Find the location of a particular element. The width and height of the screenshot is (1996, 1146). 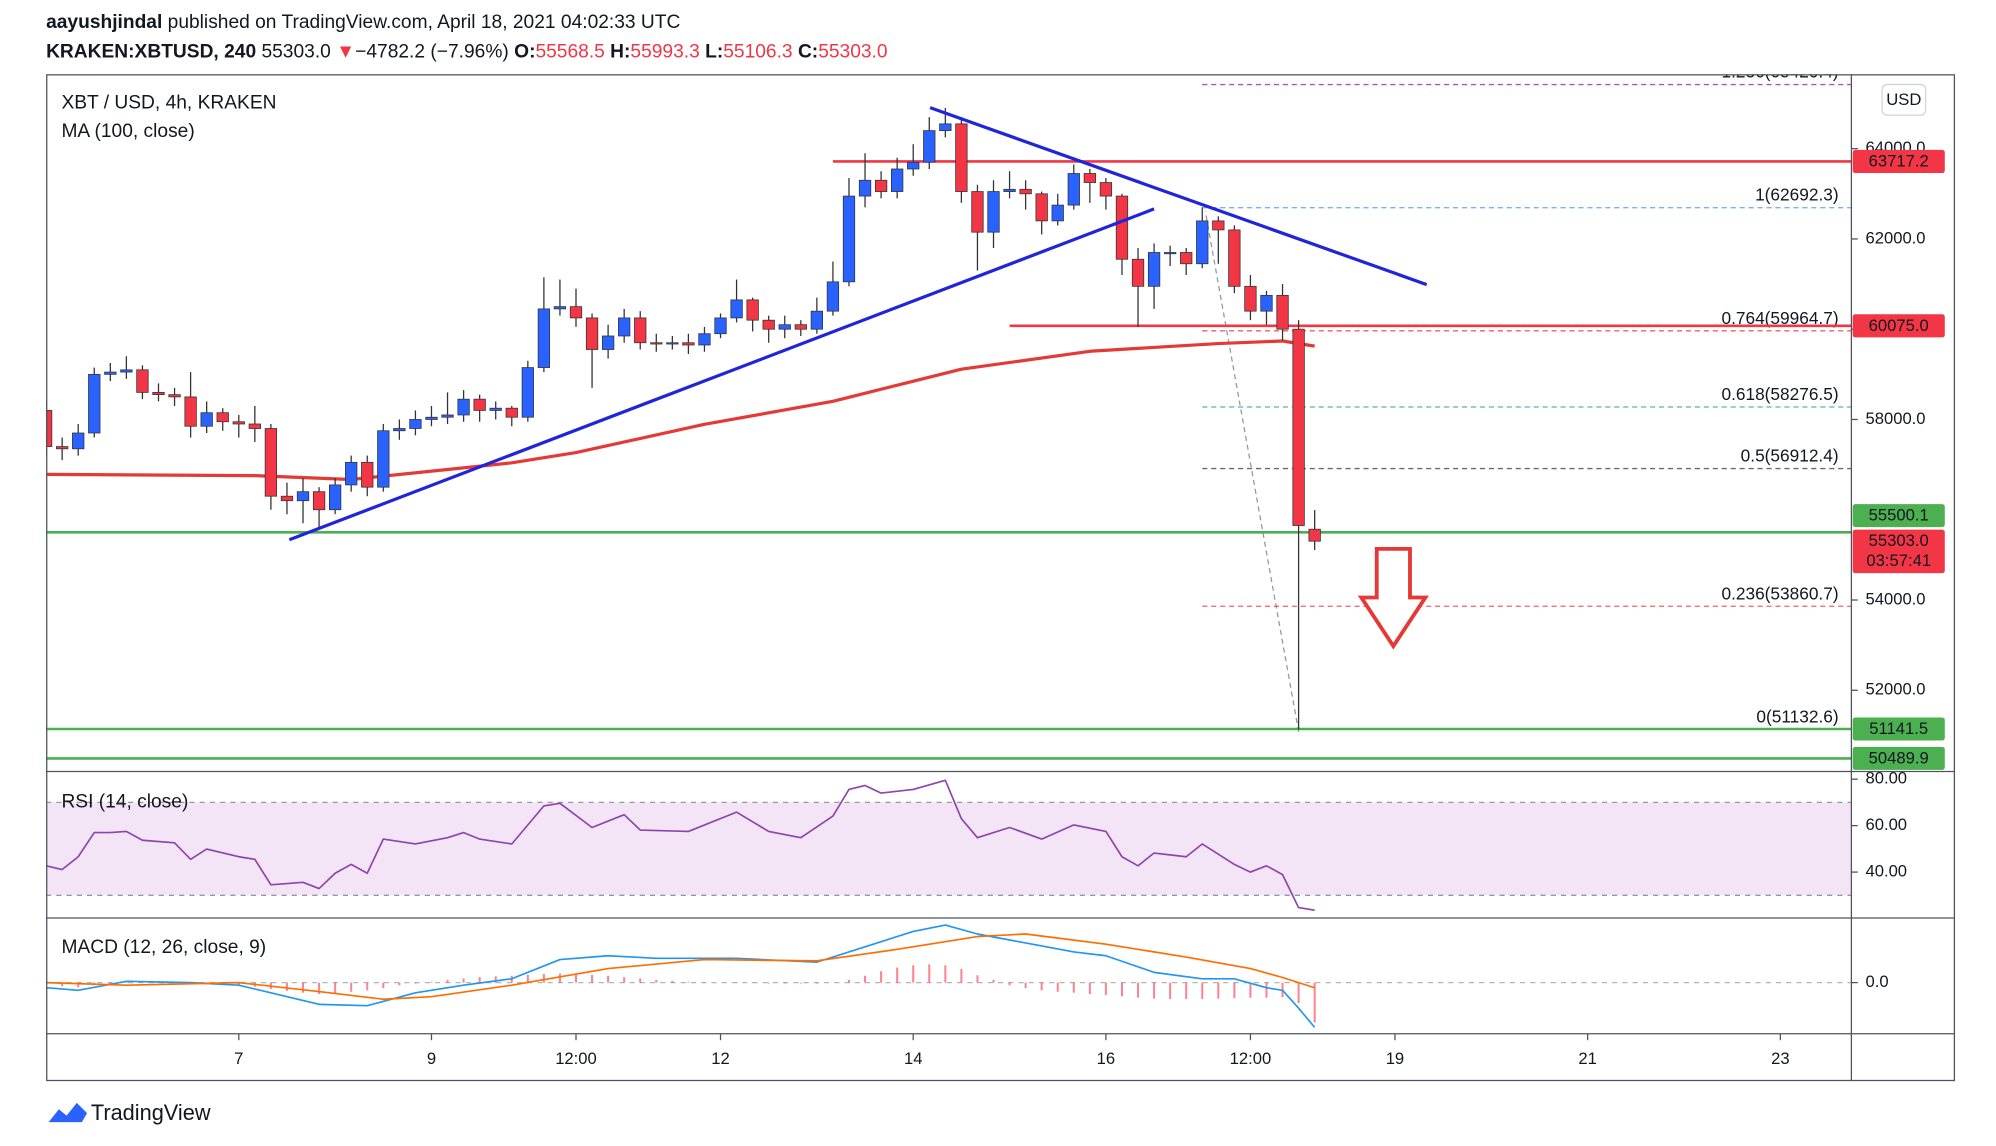

ohlc-label: C: is located at coordinates (808, 52).